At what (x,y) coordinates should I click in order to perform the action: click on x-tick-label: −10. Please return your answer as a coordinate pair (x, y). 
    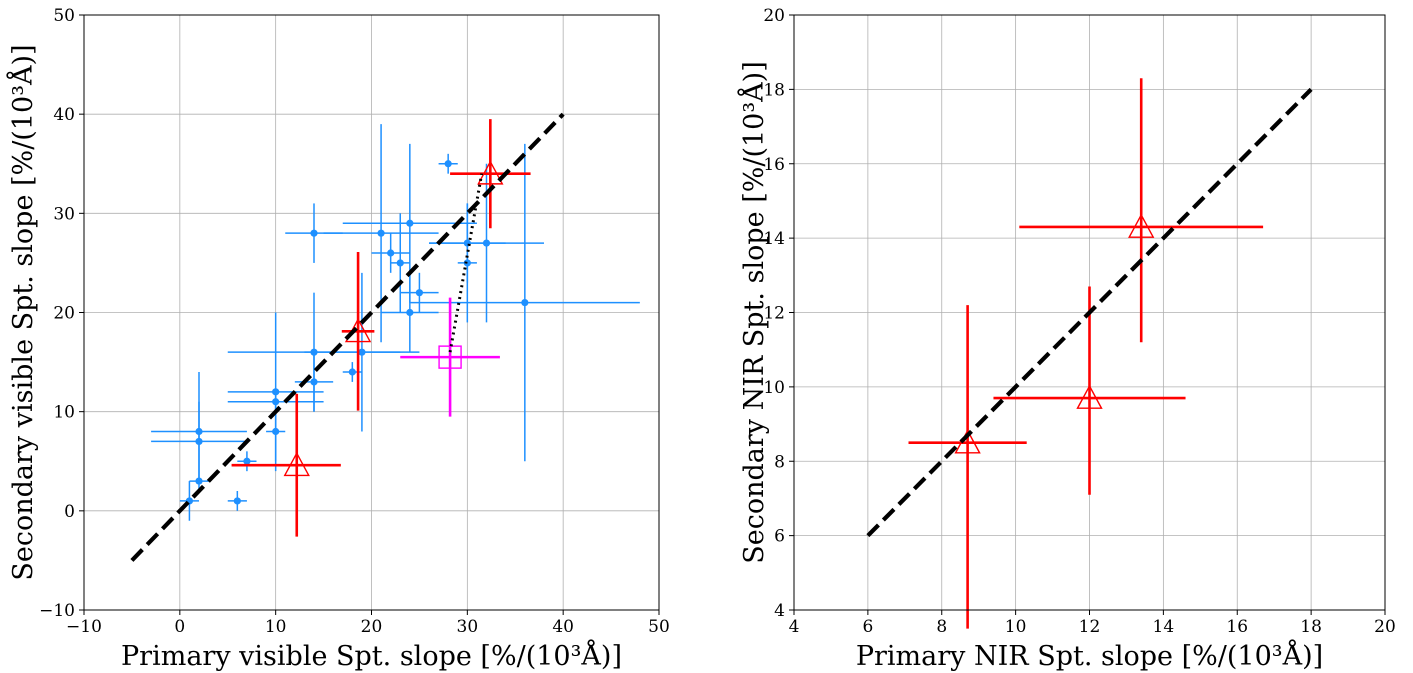
    Looking at the image, I should click on (84, 627).